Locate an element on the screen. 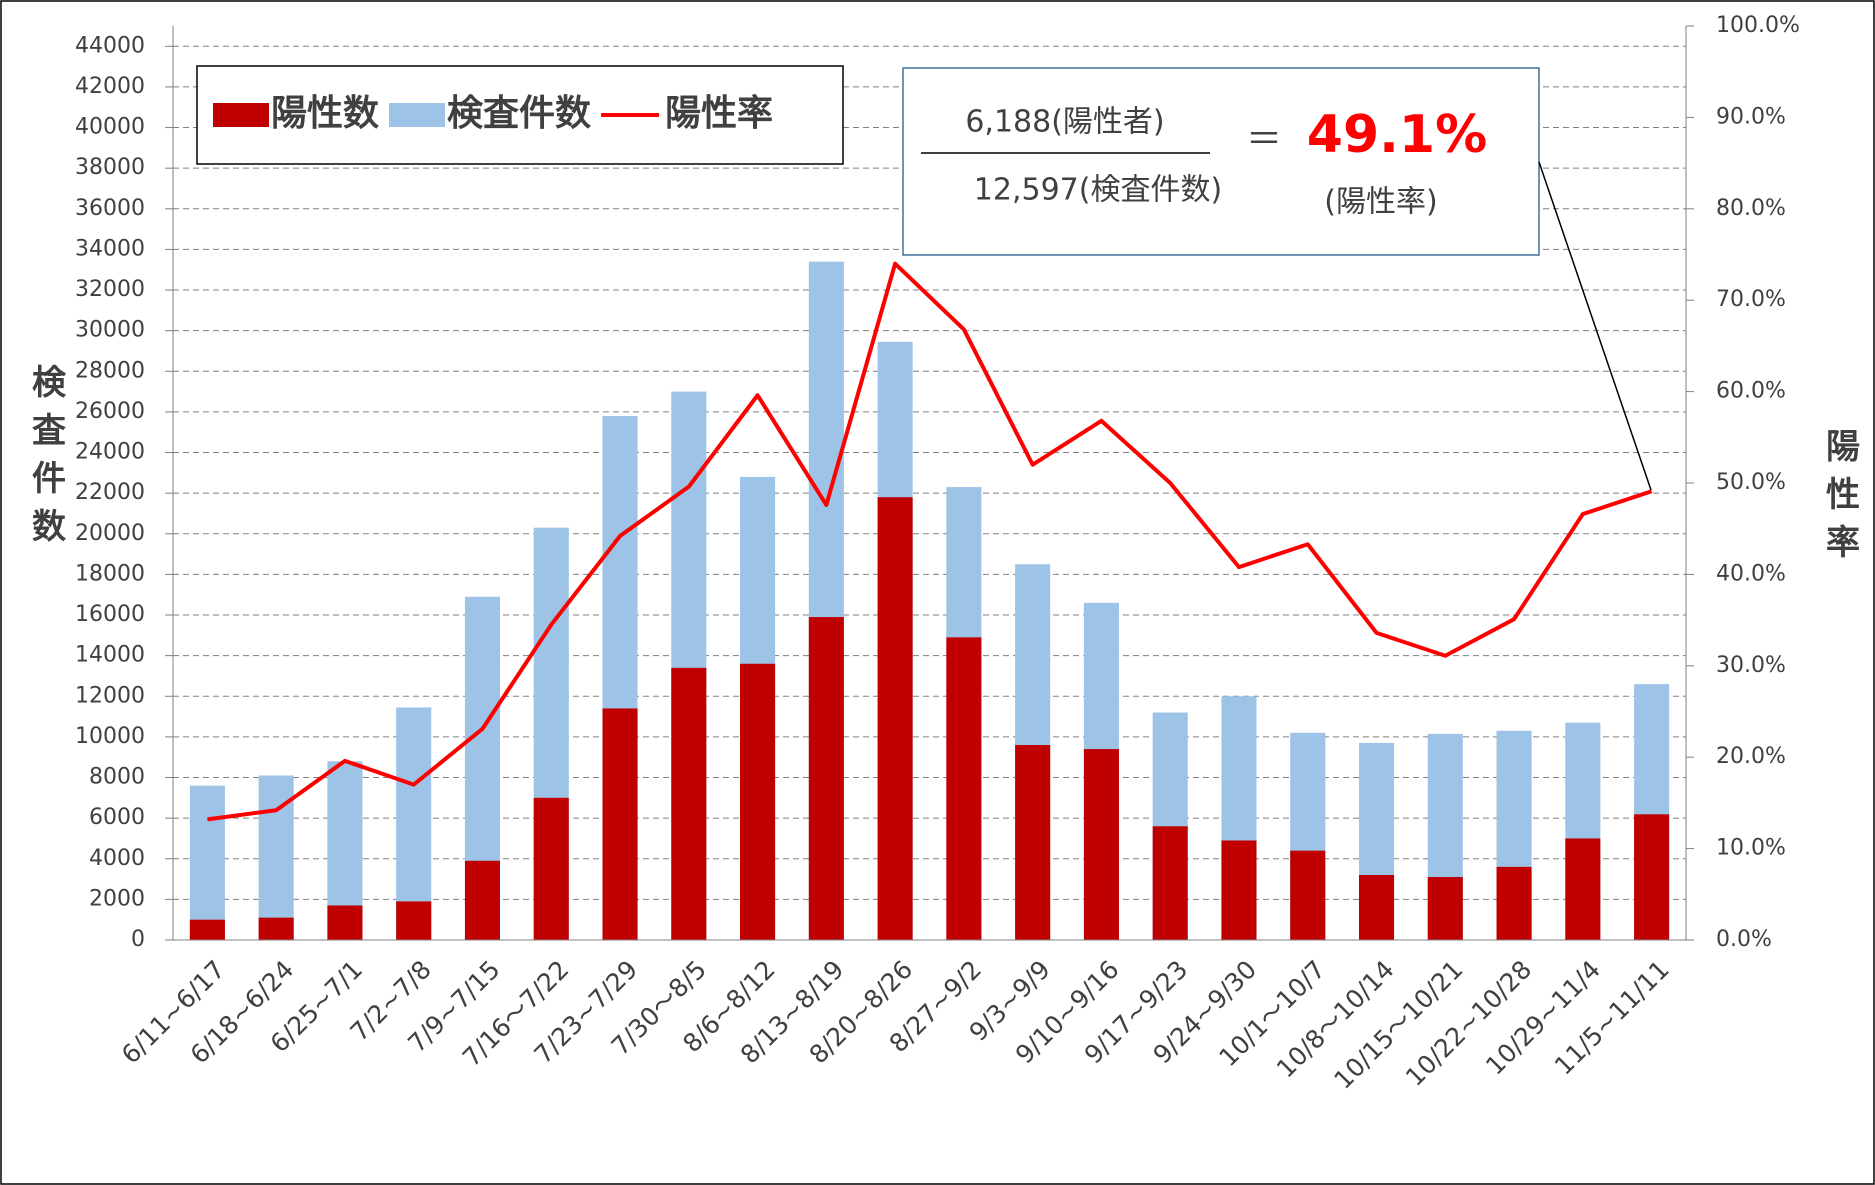 This screenshot has width=1875, height=1185. y2-tick-label: 0.0% is located at coordinates (1744, 939).